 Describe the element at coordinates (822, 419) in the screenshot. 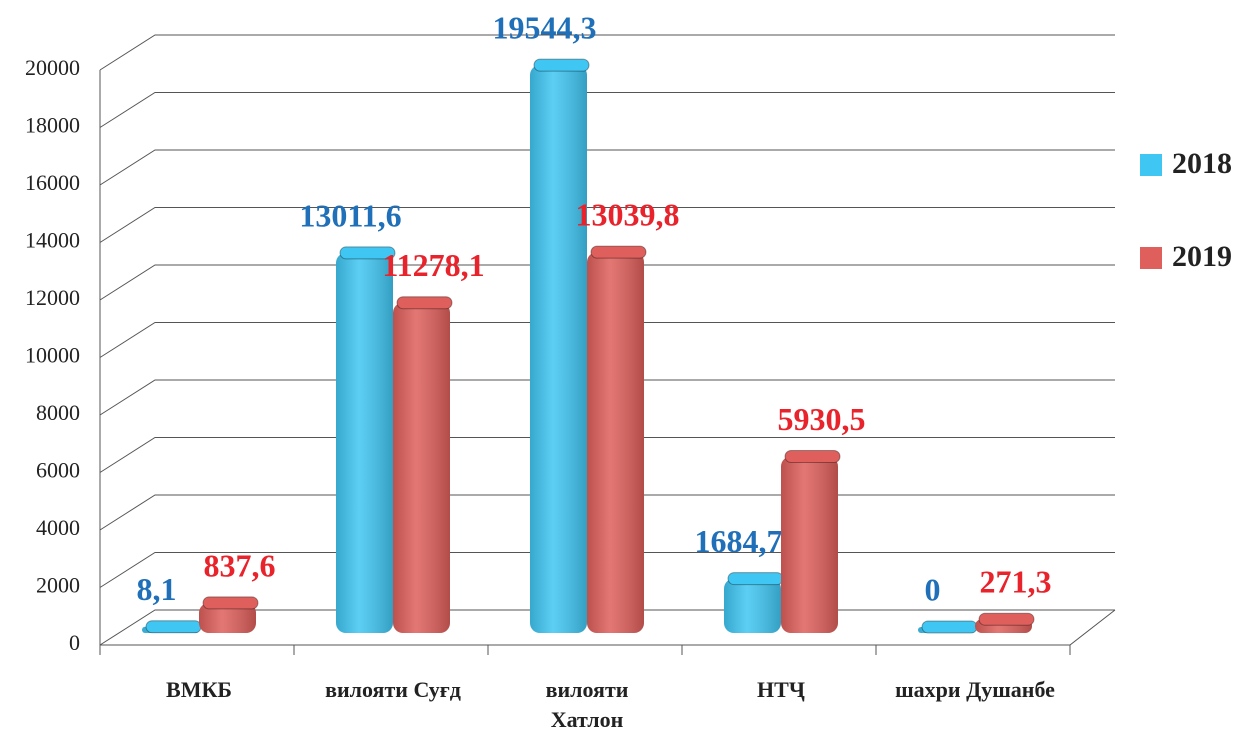

I see `value-label: 5930,5` at that location.